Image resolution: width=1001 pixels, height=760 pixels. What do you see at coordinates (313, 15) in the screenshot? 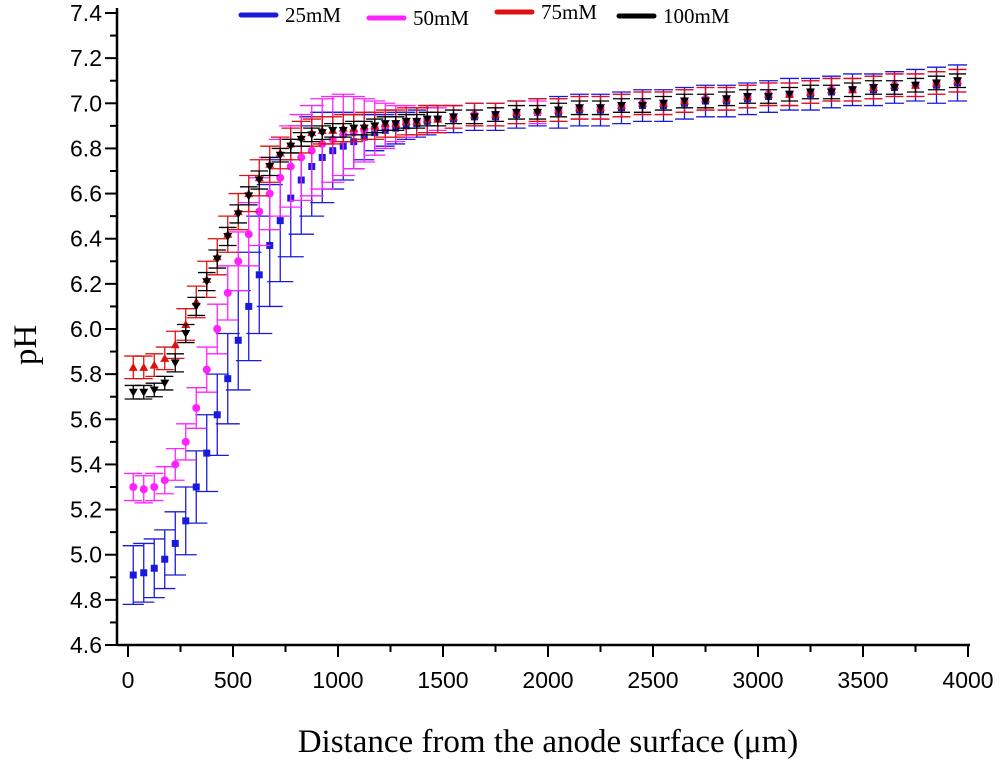
I see `legend-label-25mM: 25mM` at bounding box center [313, 15].